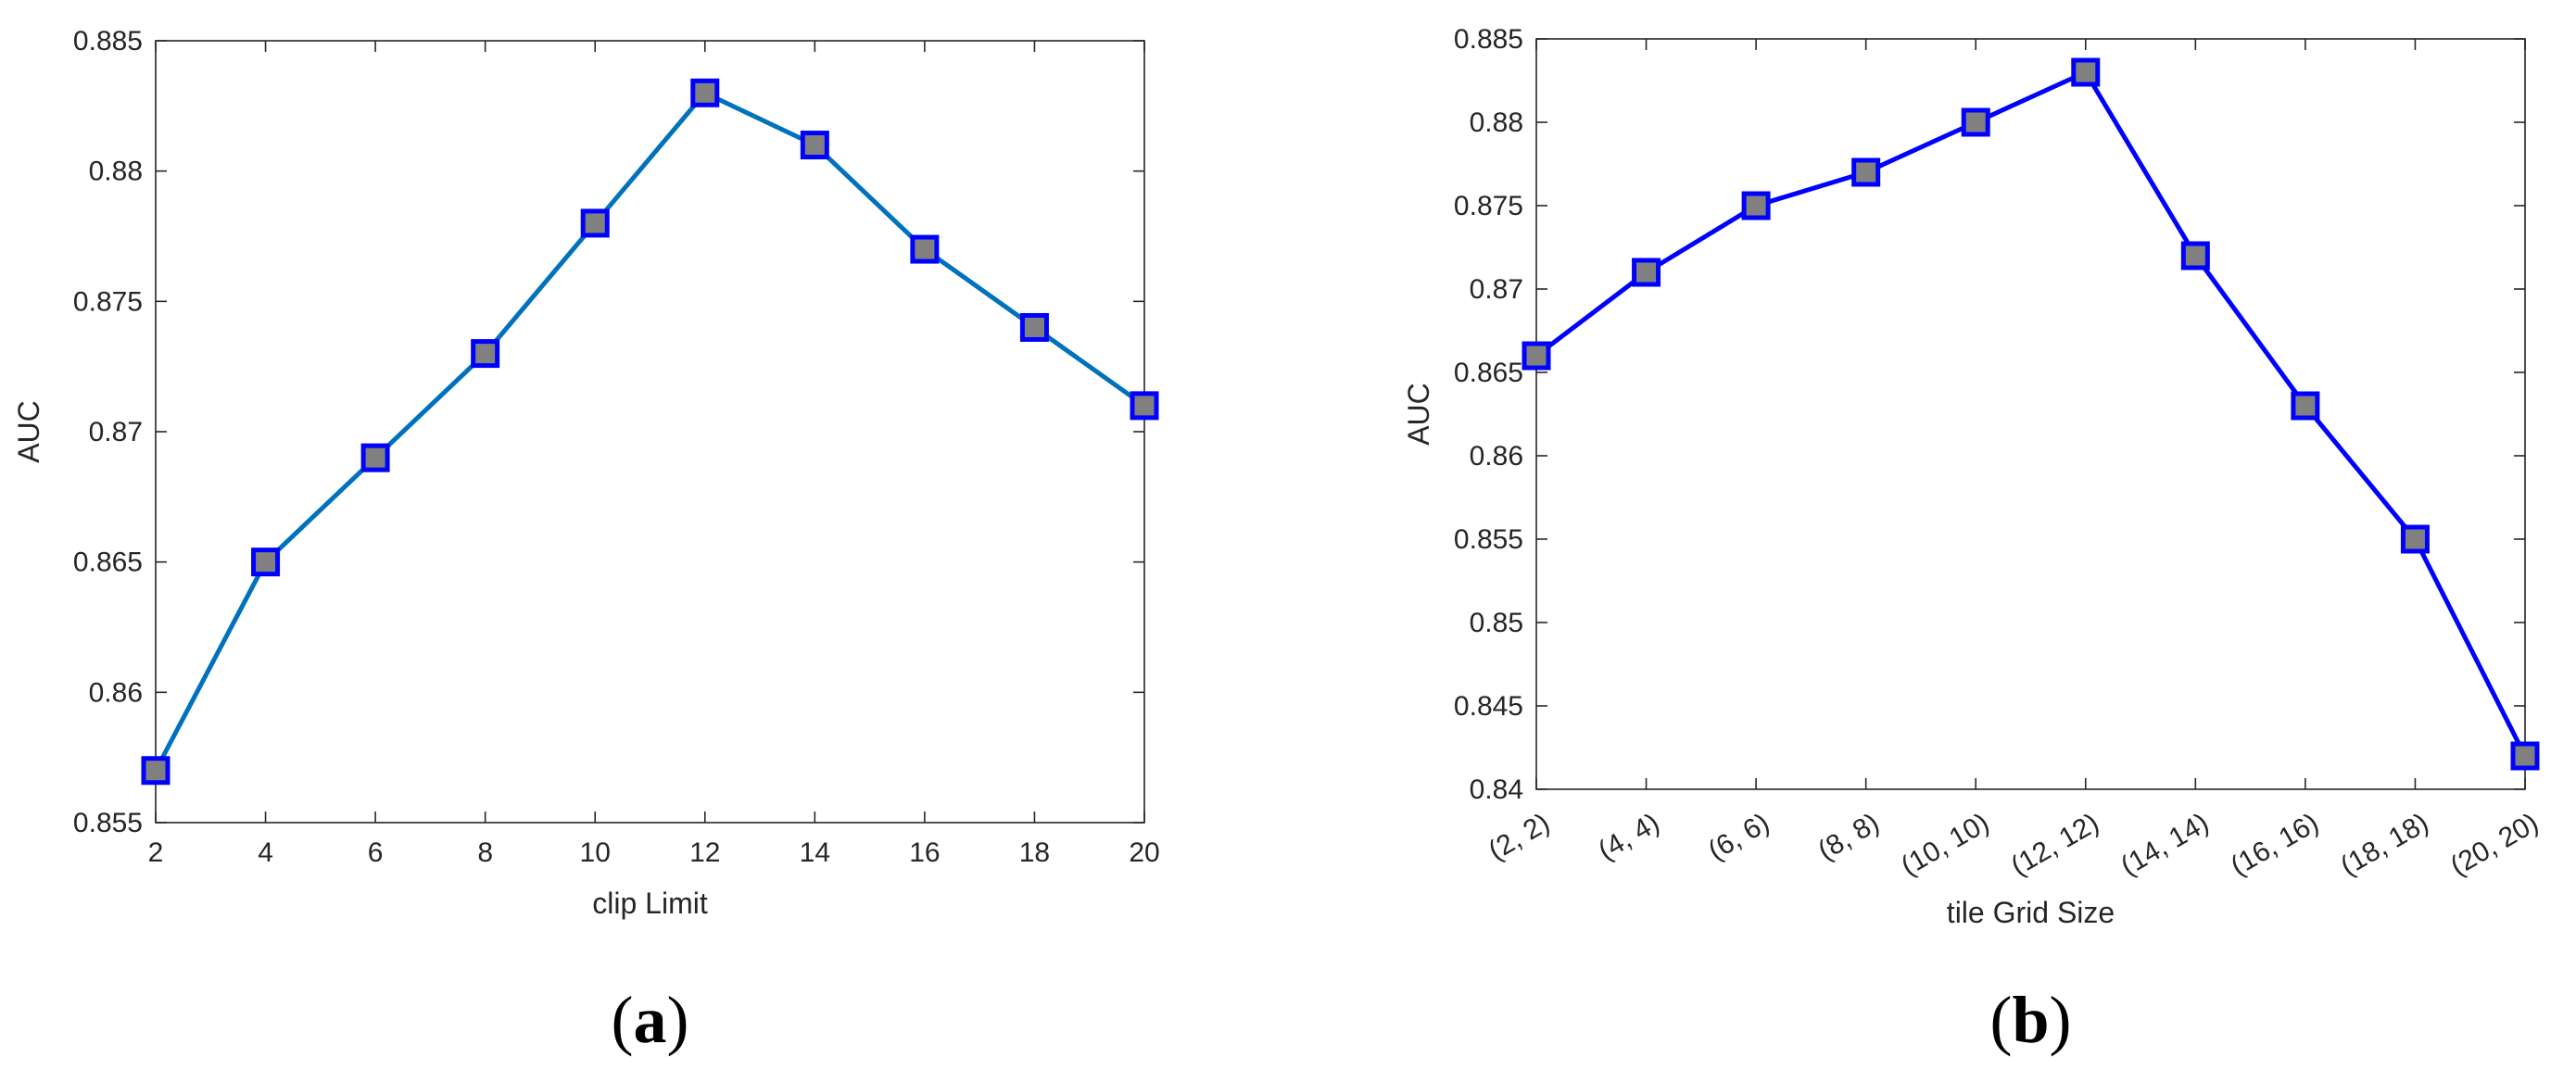 The width and height of the screenshot is (2576, 1082). What do you see at coordinates (815, 852) in the screenshot?
I see `x-tick-label: 14` at bounding box center [815, 852].